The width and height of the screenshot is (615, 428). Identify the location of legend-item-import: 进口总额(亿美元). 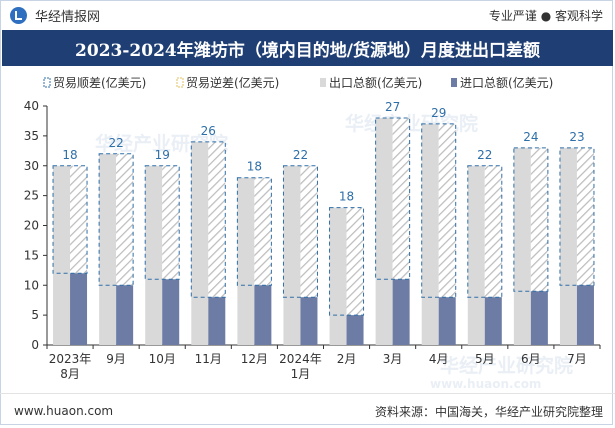
(502, 82).